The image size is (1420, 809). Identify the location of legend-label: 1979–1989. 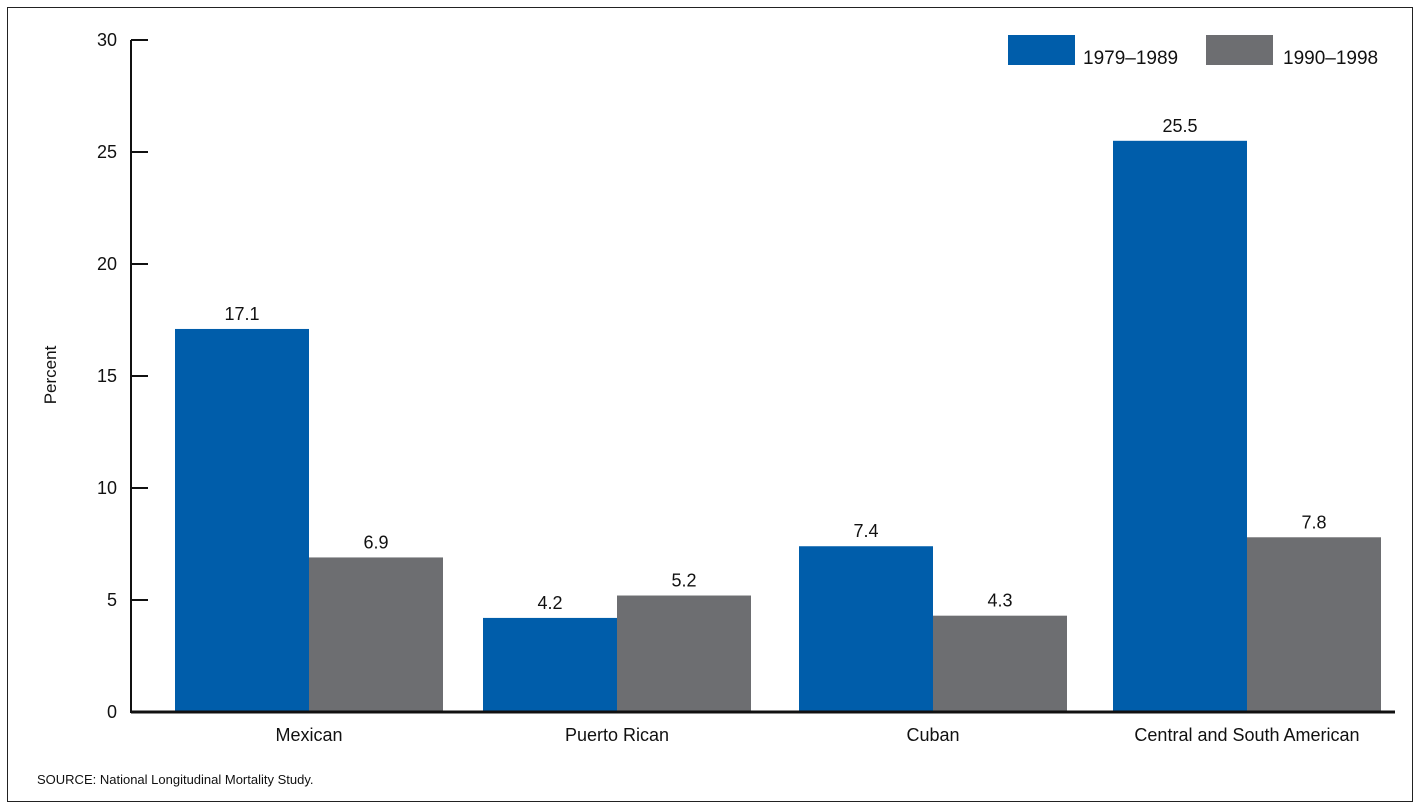
(1130, 58).